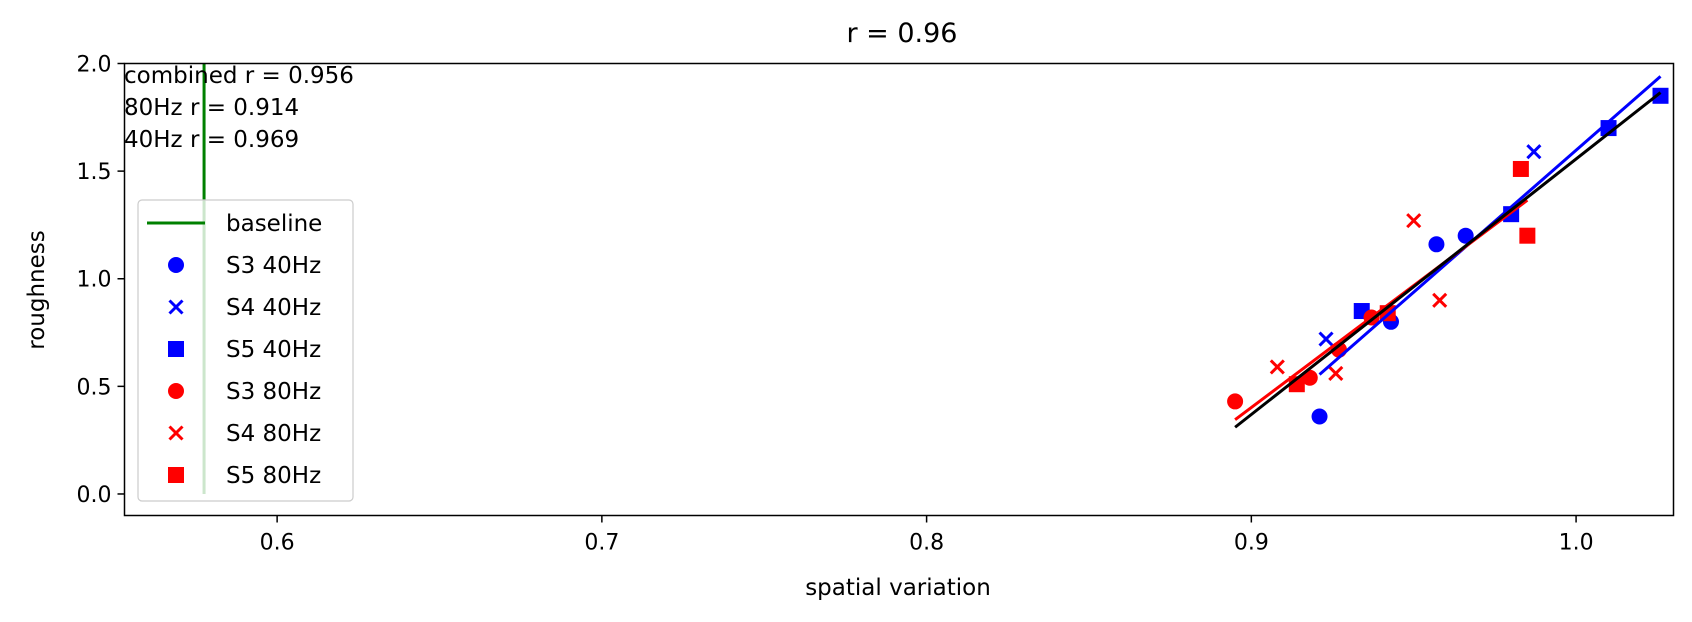 Image resolution: width=1692 pixels, height=622 pixels. I want to click on annotation-80hz-r: 80Hz r = 0.914, so click(211, 108).